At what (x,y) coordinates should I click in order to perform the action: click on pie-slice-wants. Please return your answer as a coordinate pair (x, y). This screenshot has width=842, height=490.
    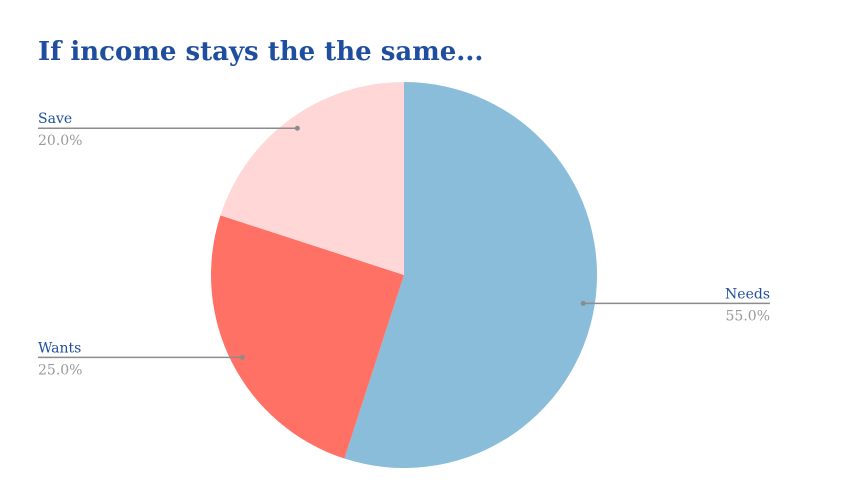
    Looking at the image, I should click on (307, 337).